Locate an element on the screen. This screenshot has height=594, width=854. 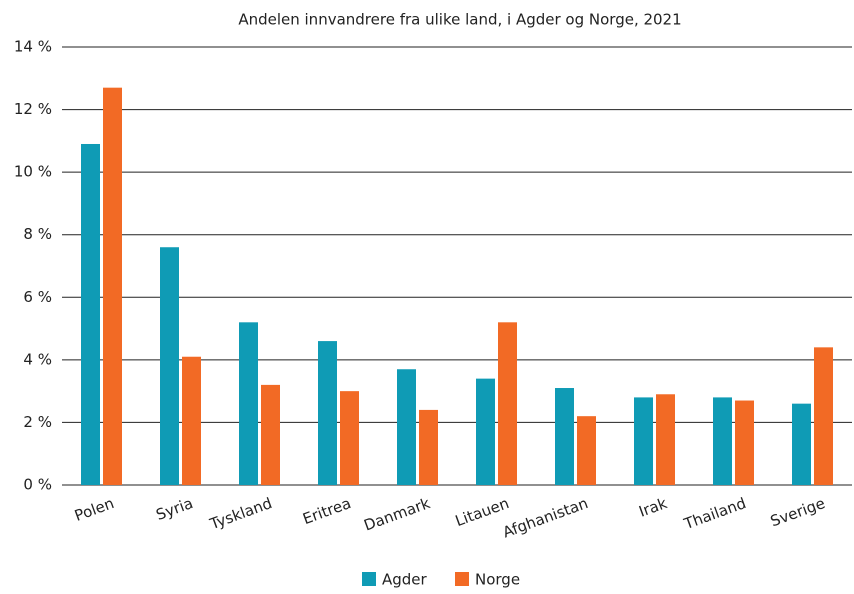
legend-label: Norge is located at coordinates (497, 580).